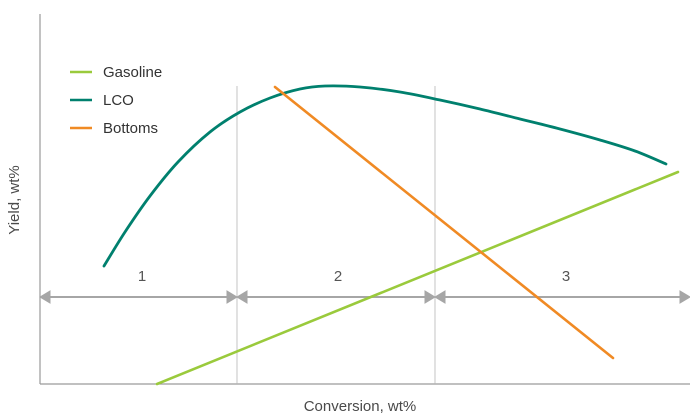  What do you see at coordinates (684, 297) in the screenshot?
I see `arrow-head-3-right` at bounding box center [684, 297].